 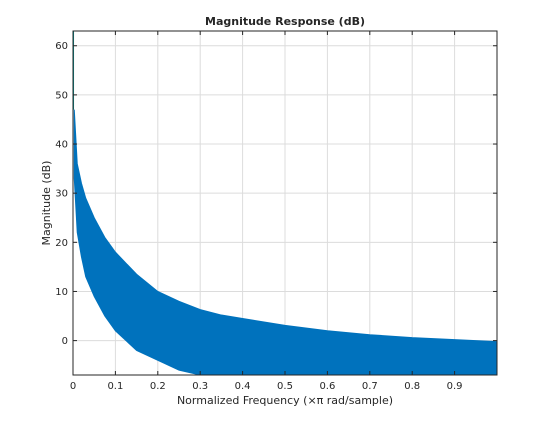 I want to click on x-tick-label: 0.6, so click(x=327, y=386).